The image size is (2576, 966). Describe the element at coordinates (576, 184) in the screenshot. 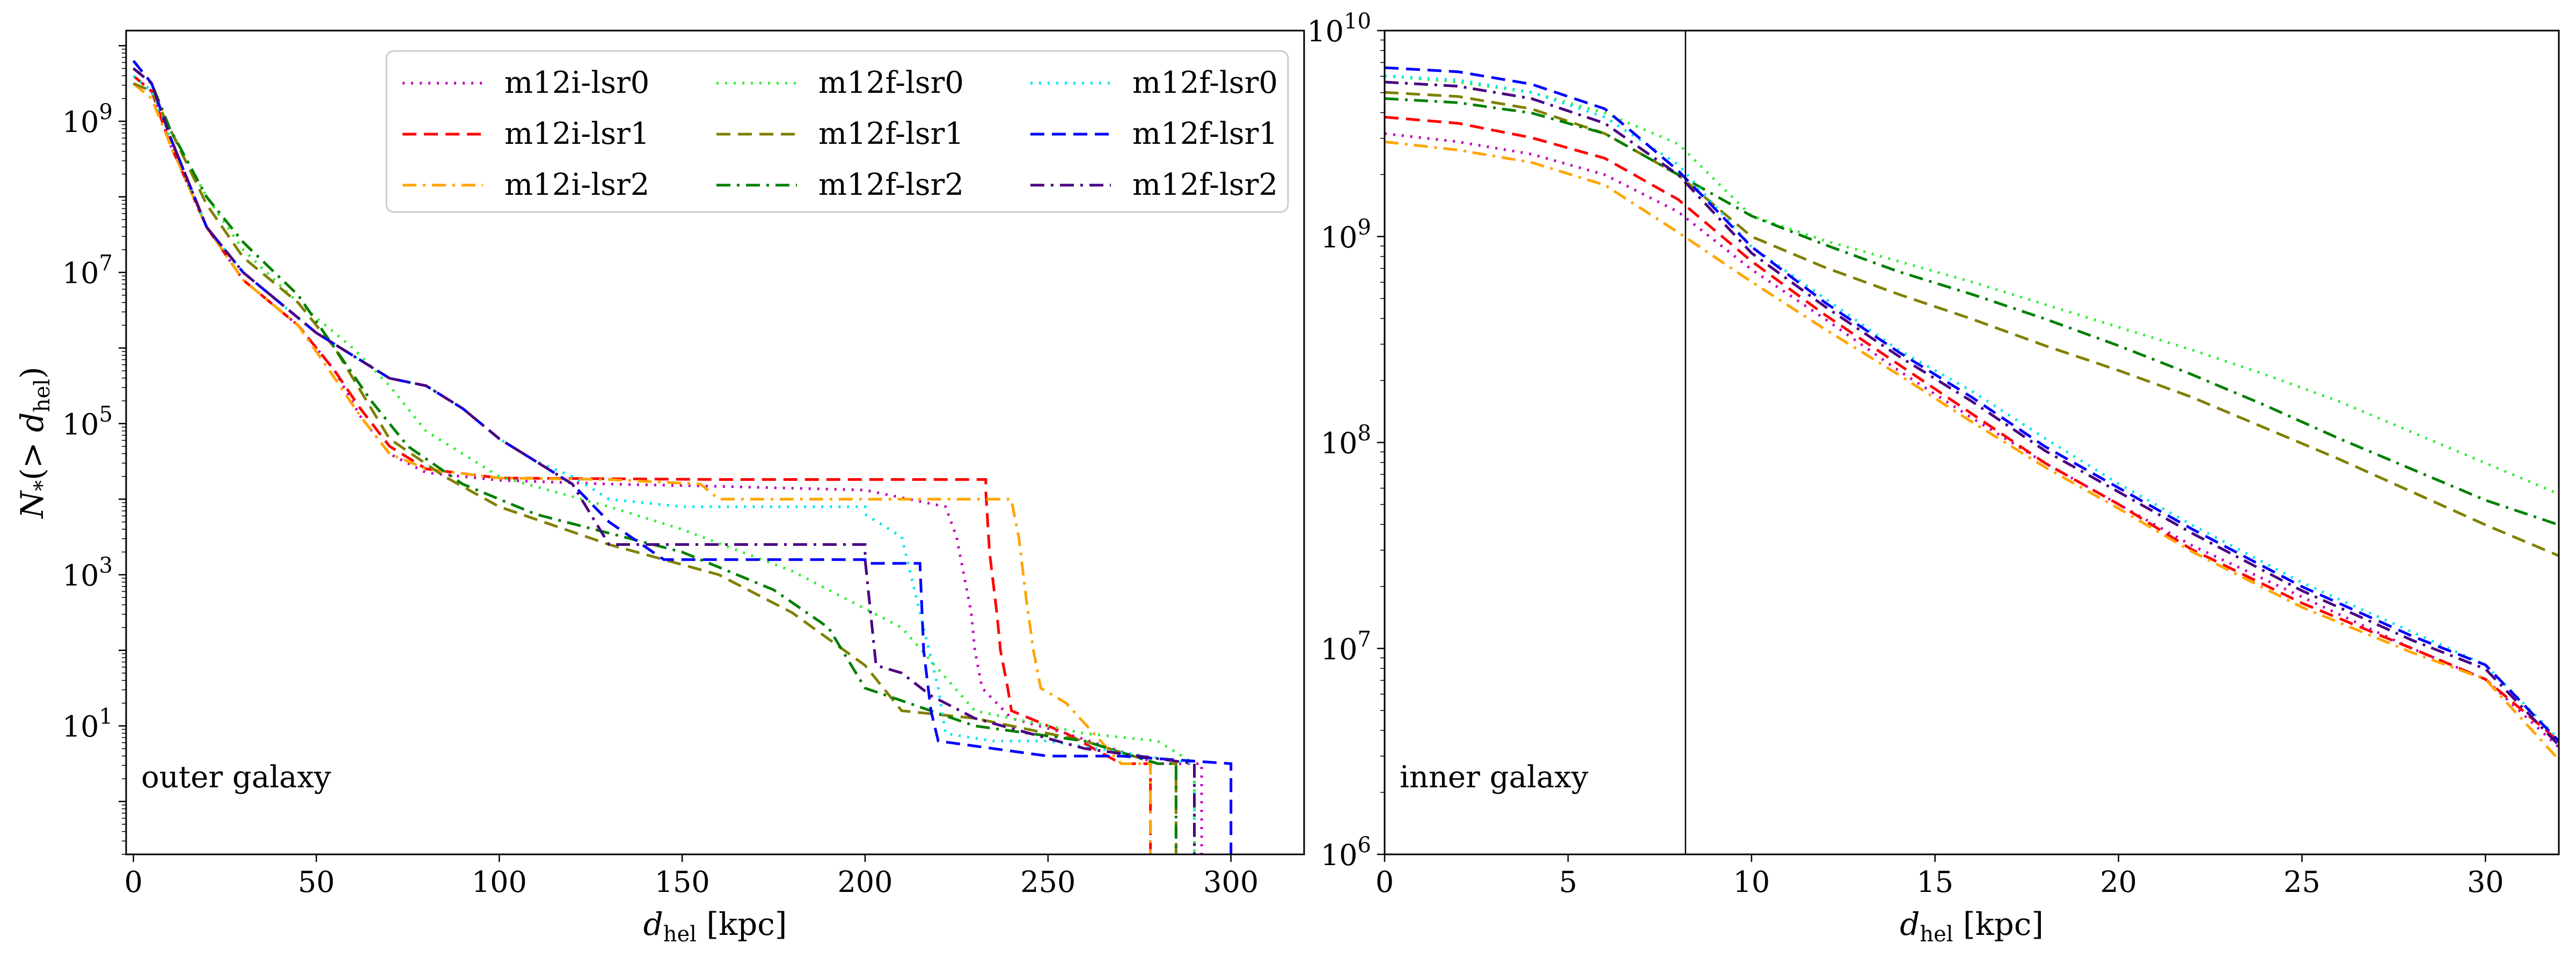

I see `legend-label: m12i-lsr2` at that location.